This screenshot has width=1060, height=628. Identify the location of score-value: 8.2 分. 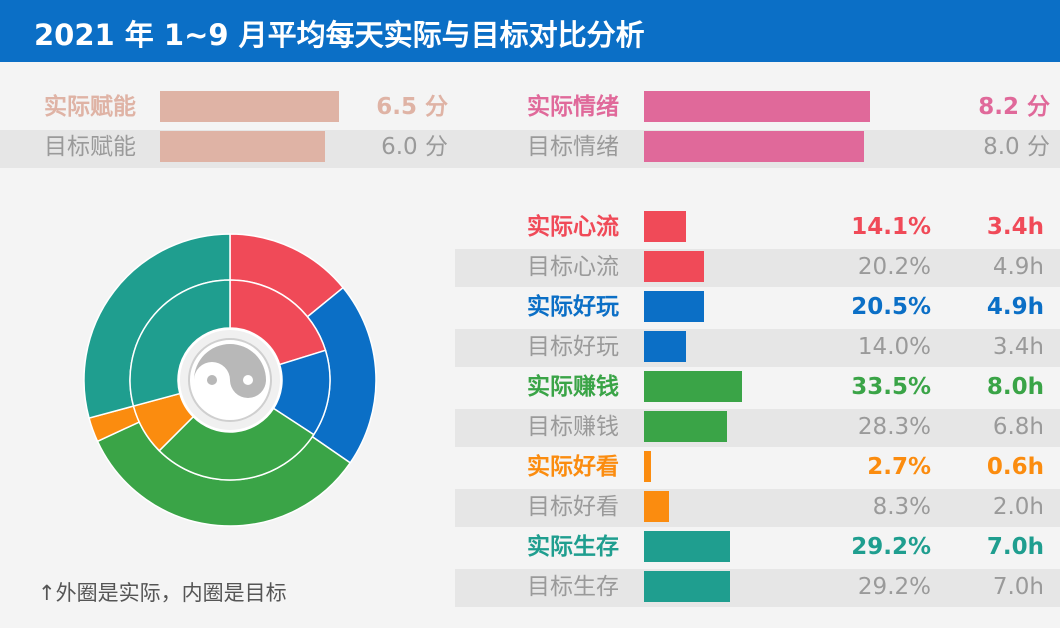
(1014, 107).